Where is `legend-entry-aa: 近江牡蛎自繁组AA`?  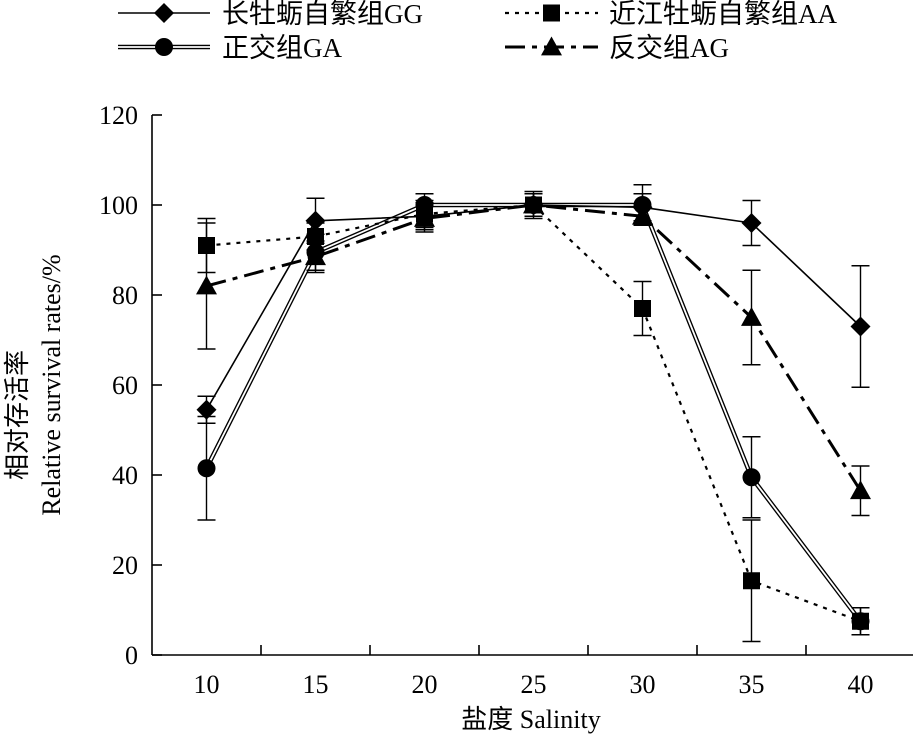
legend-entry-aa: 近江牡蛎自繁组AA is located at coordinates (671, 14).